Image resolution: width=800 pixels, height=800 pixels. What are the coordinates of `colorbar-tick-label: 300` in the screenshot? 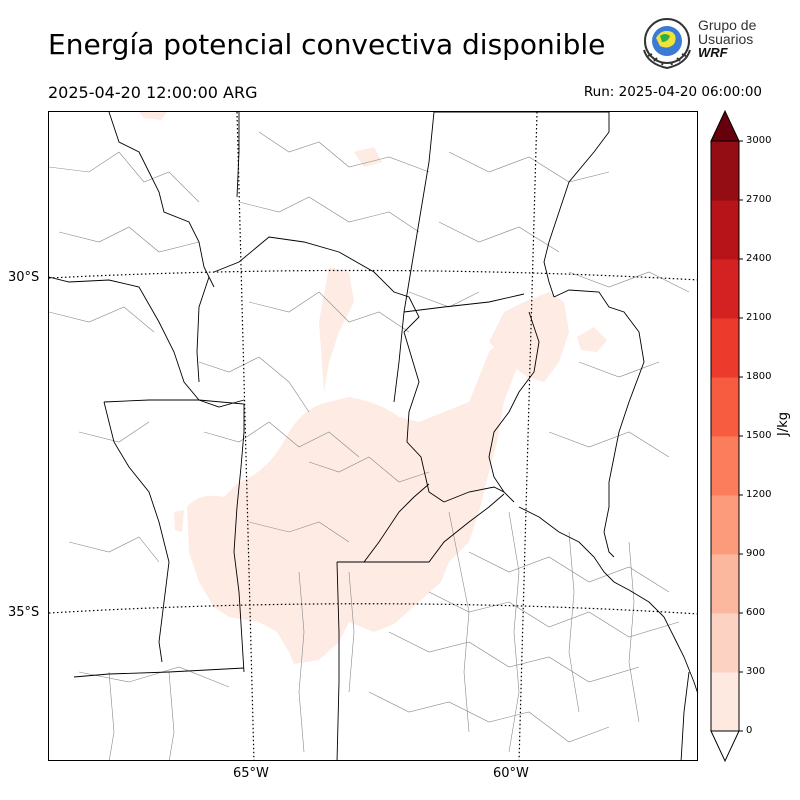 It's located at (756, 671).